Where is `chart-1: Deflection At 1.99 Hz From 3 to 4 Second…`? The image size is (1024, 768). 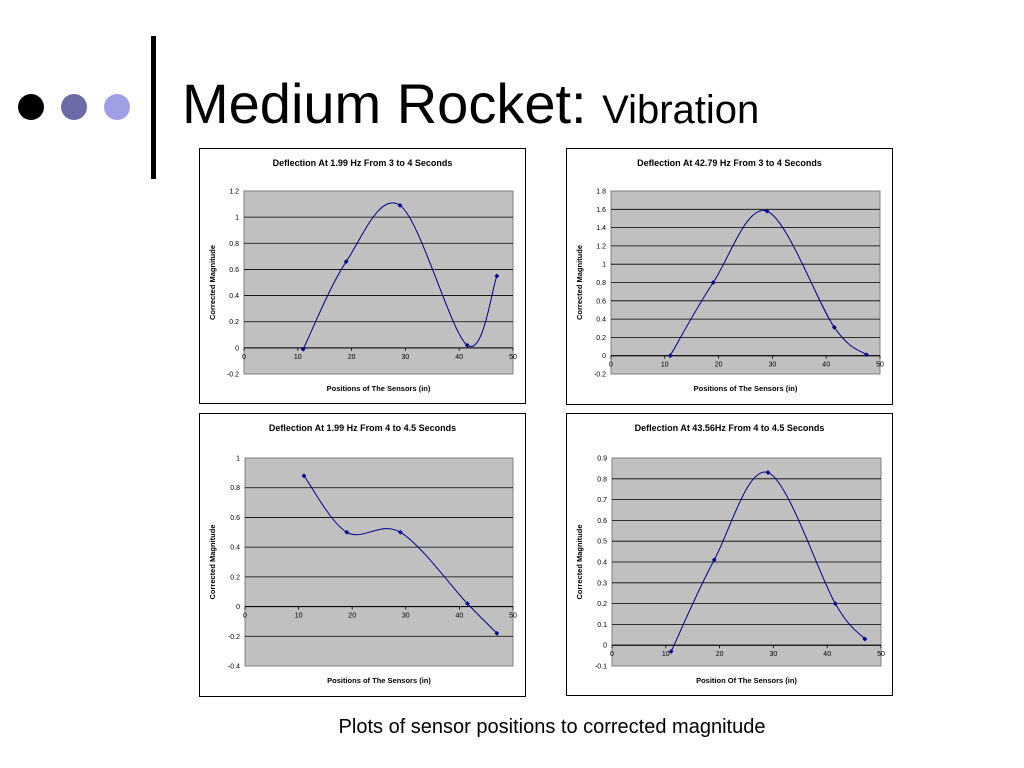
chart-1: Deflection At 1.99 Hz From 3 to 4 Second… is located at coordinates (362, 275).